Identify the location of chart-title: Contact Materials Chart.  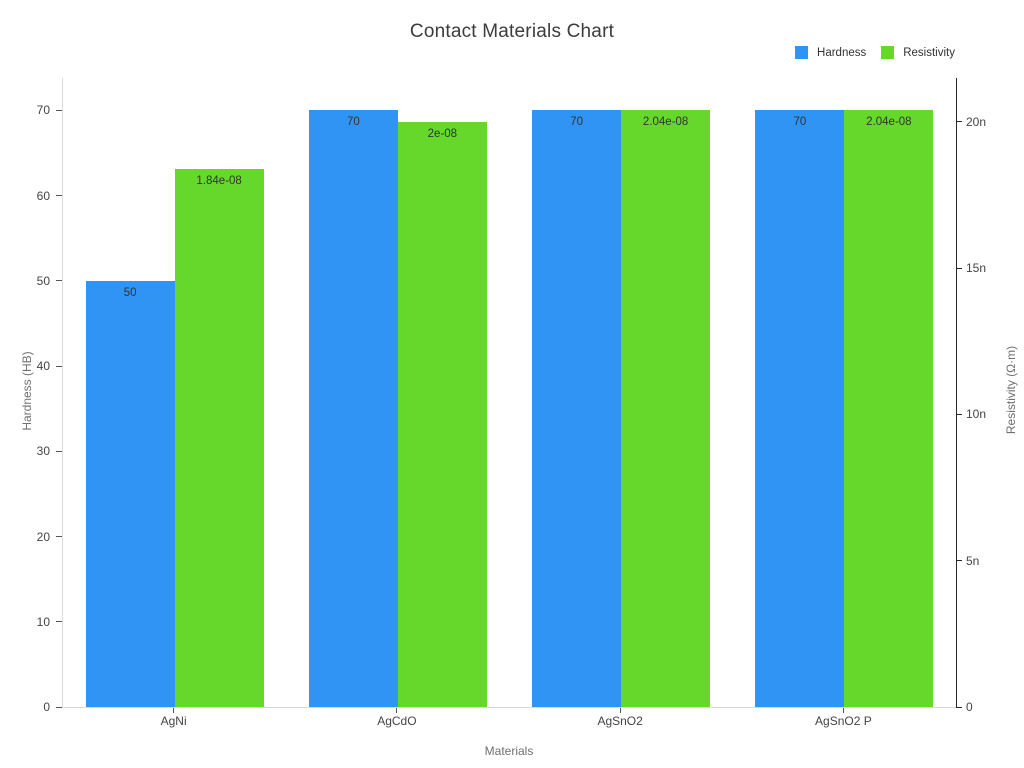
(512, 31).